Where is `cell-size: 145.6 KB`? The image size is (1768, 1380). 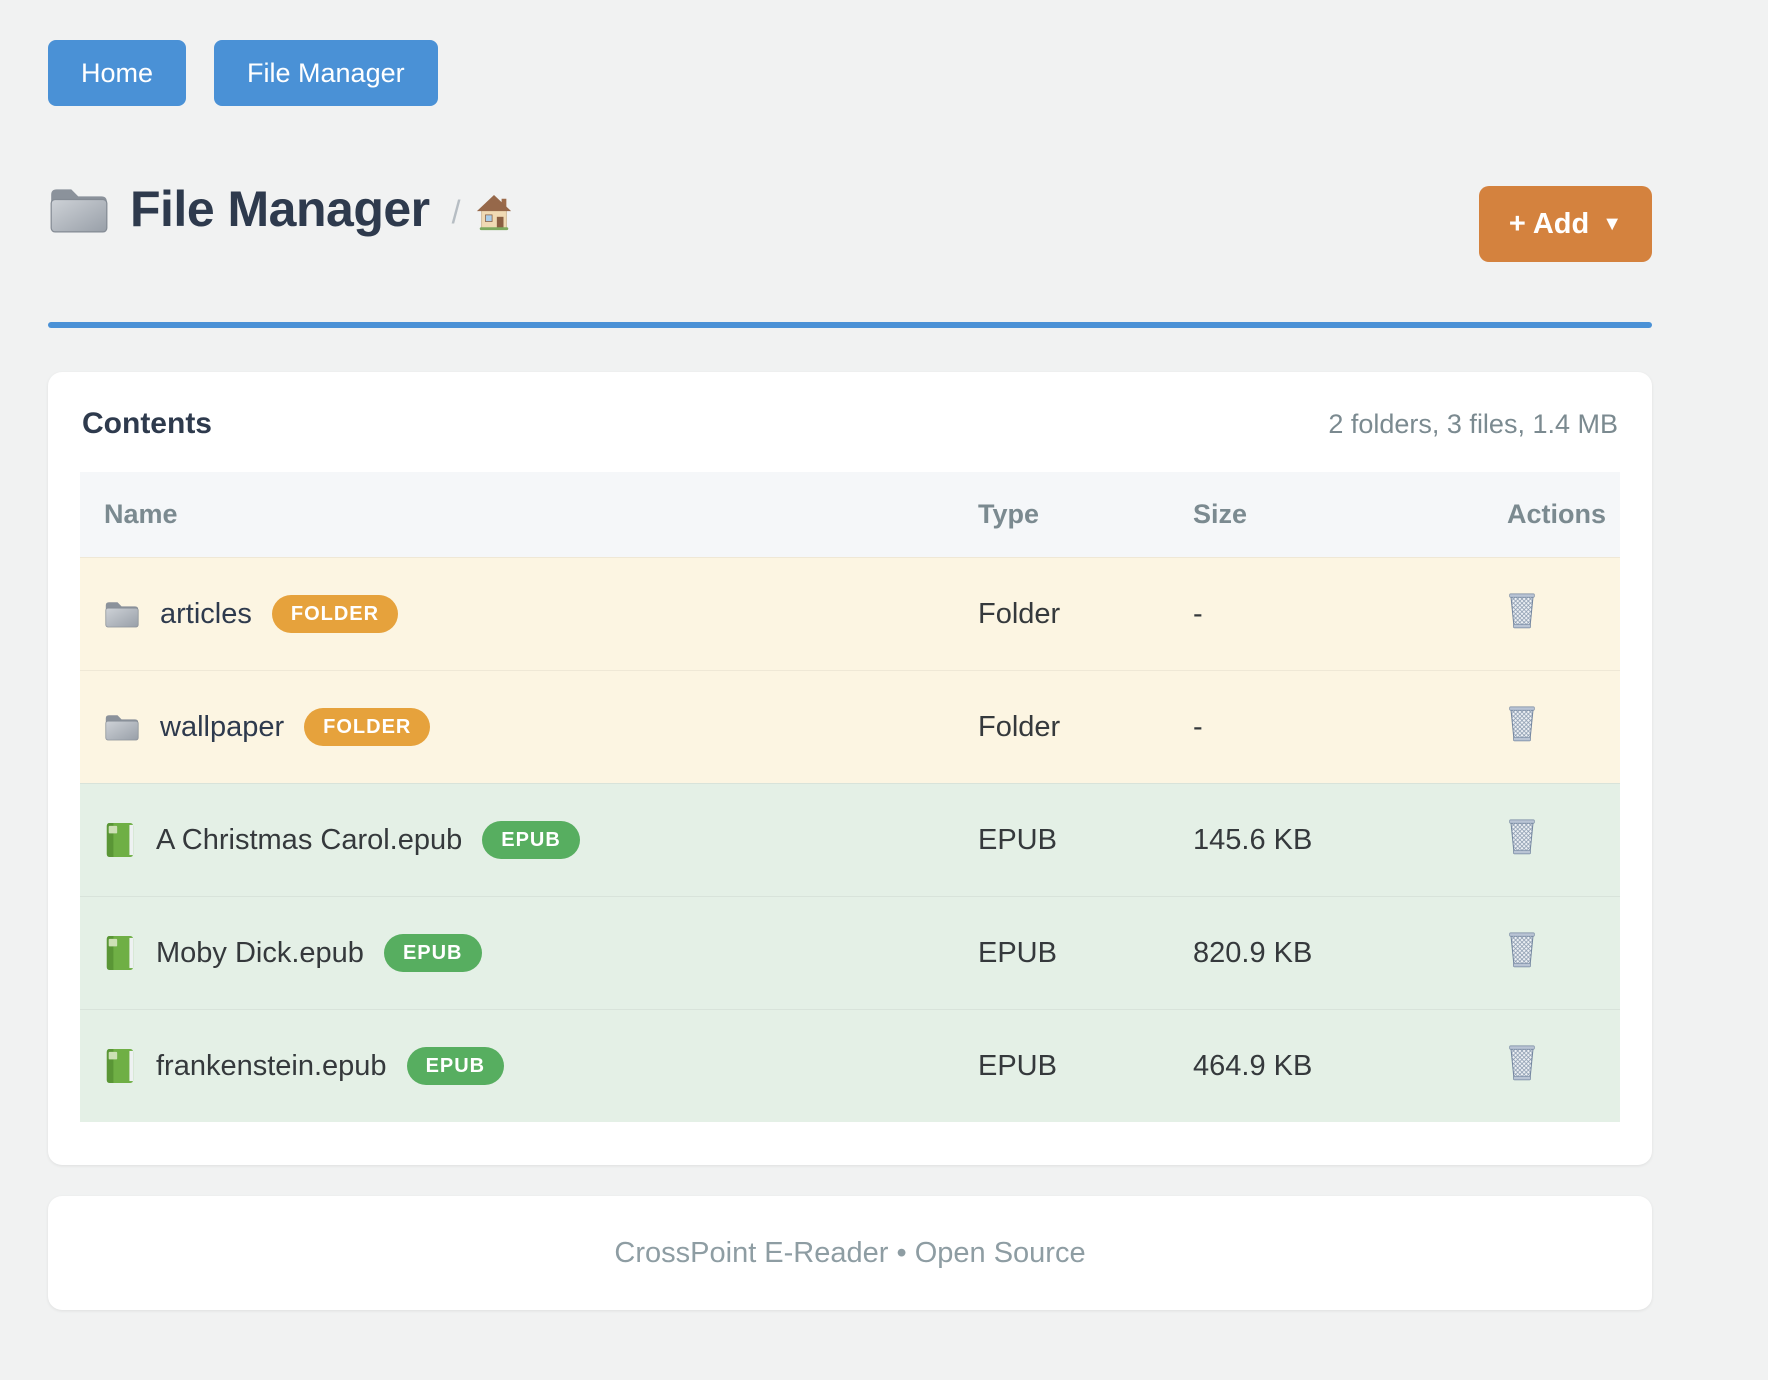
cell-size: 145.6 KB is located at coordinates (1253, 839).